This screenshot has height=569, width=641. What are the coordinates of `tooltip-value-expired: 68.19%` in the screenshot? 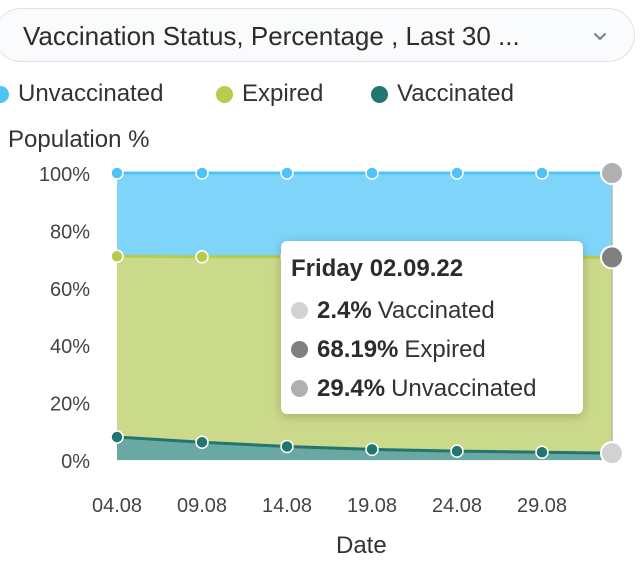 It's located at (358, 349).